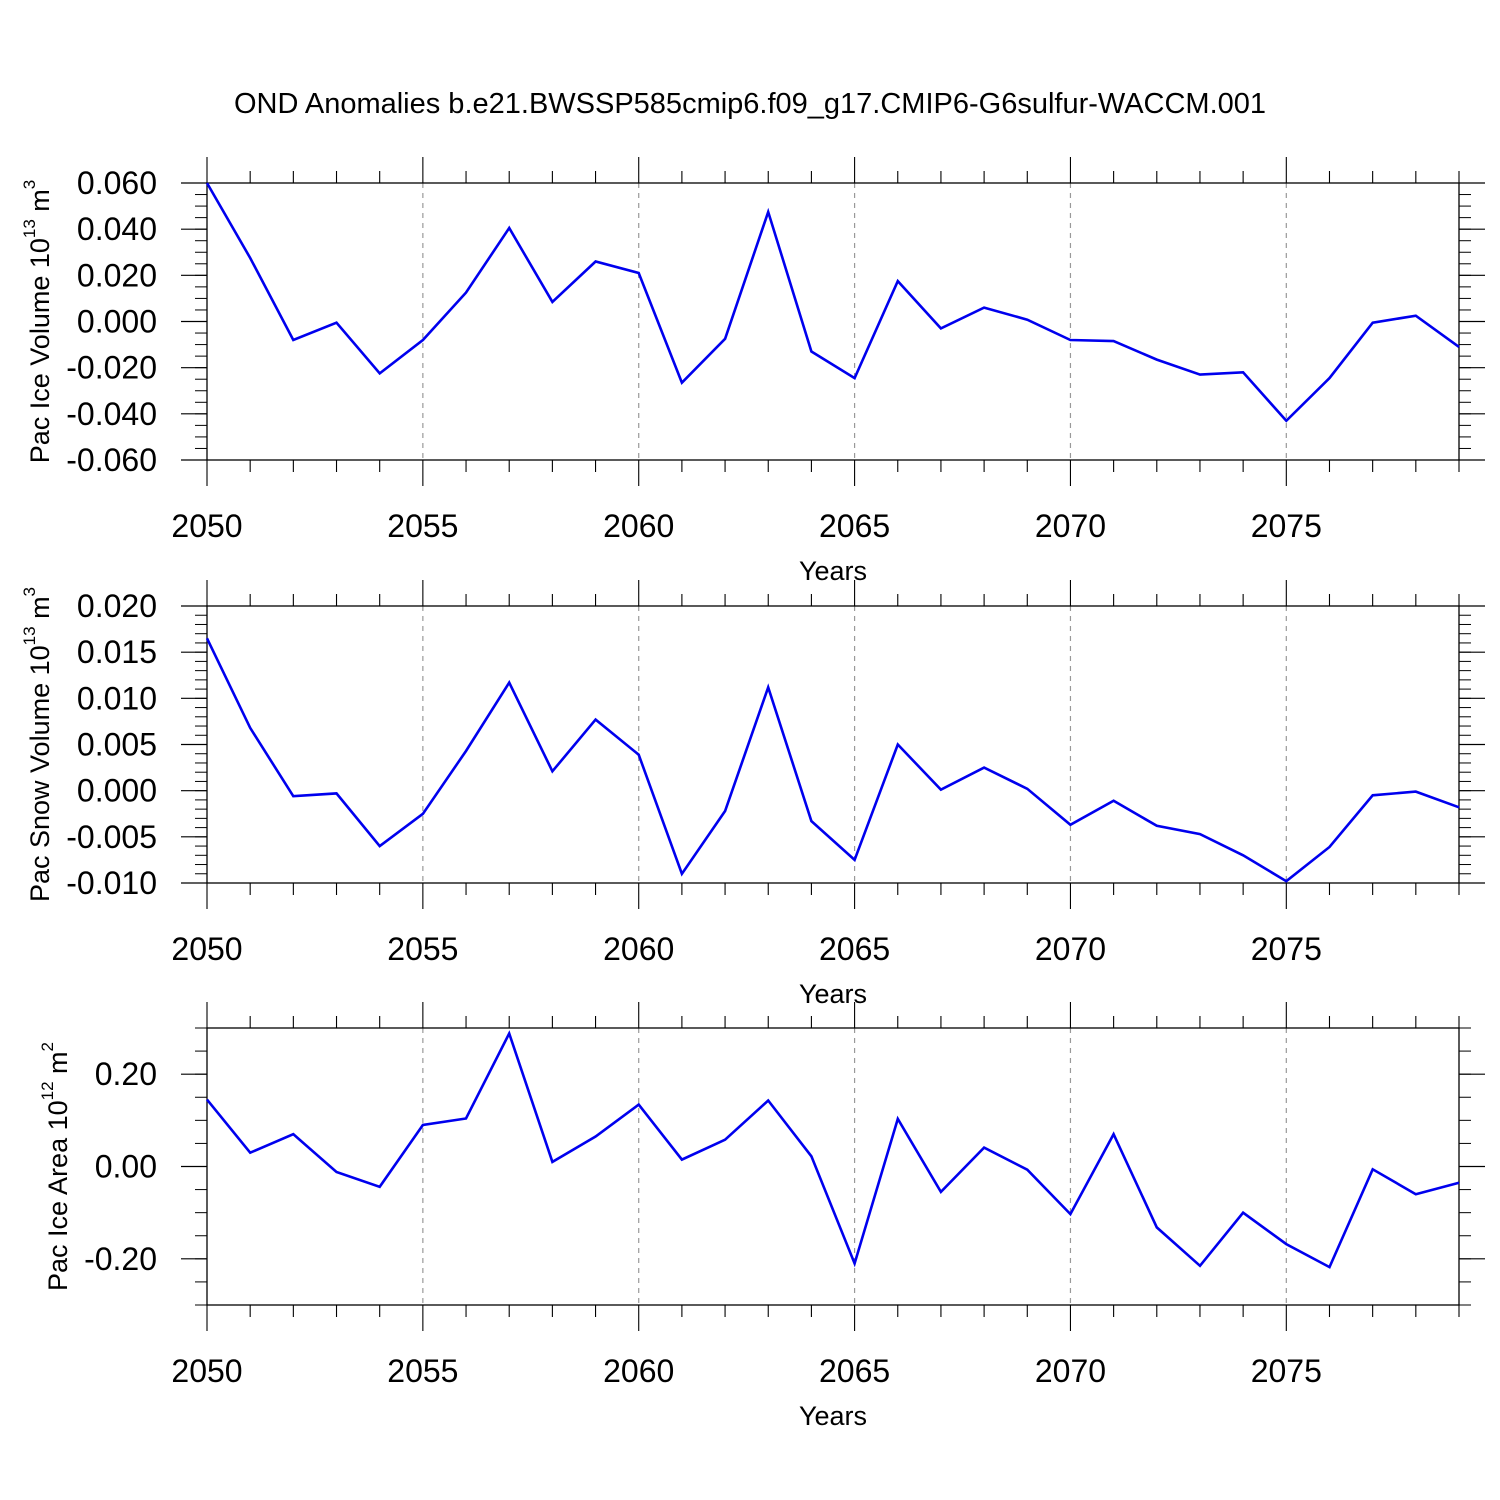 Image resolution: width=1500 pixels, height=1500 pixels. I want to click on ice-volume-xlabel: Years, so click(833, 571).